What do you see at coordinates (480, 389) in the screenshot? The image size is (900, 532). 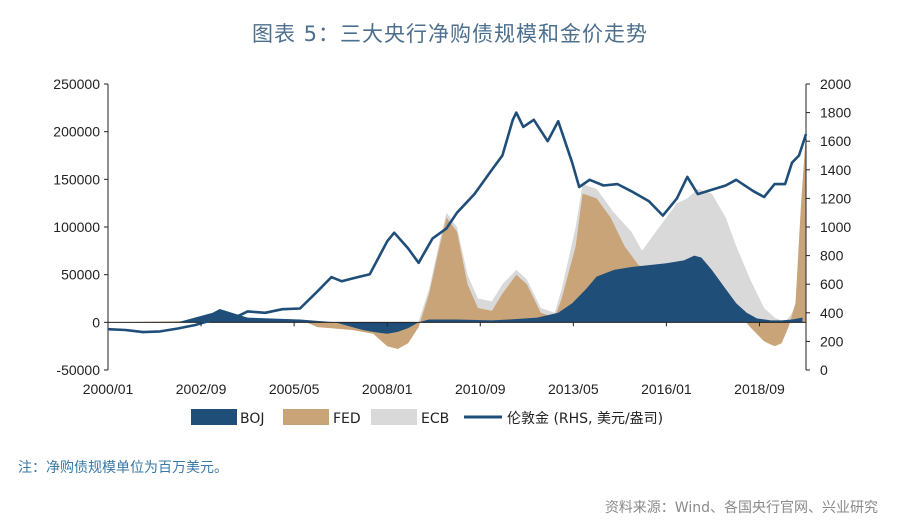 I see `x-tick-label: 2010/09` at bounding box center [480, 389].